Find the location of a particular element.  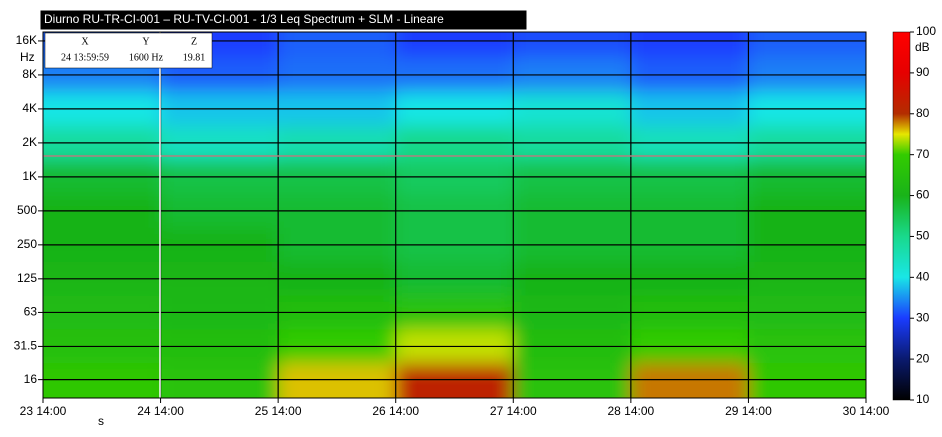

cursor-header: Y is located at coordinates (145, 41).